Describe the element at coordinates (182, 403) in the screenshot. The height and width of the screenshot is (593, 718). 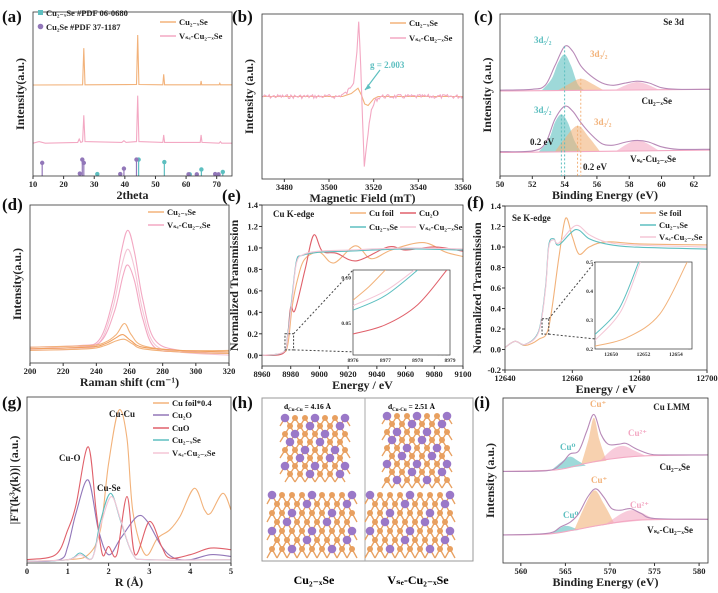
I see `legend-item: Cu foil*0.4` at that location.